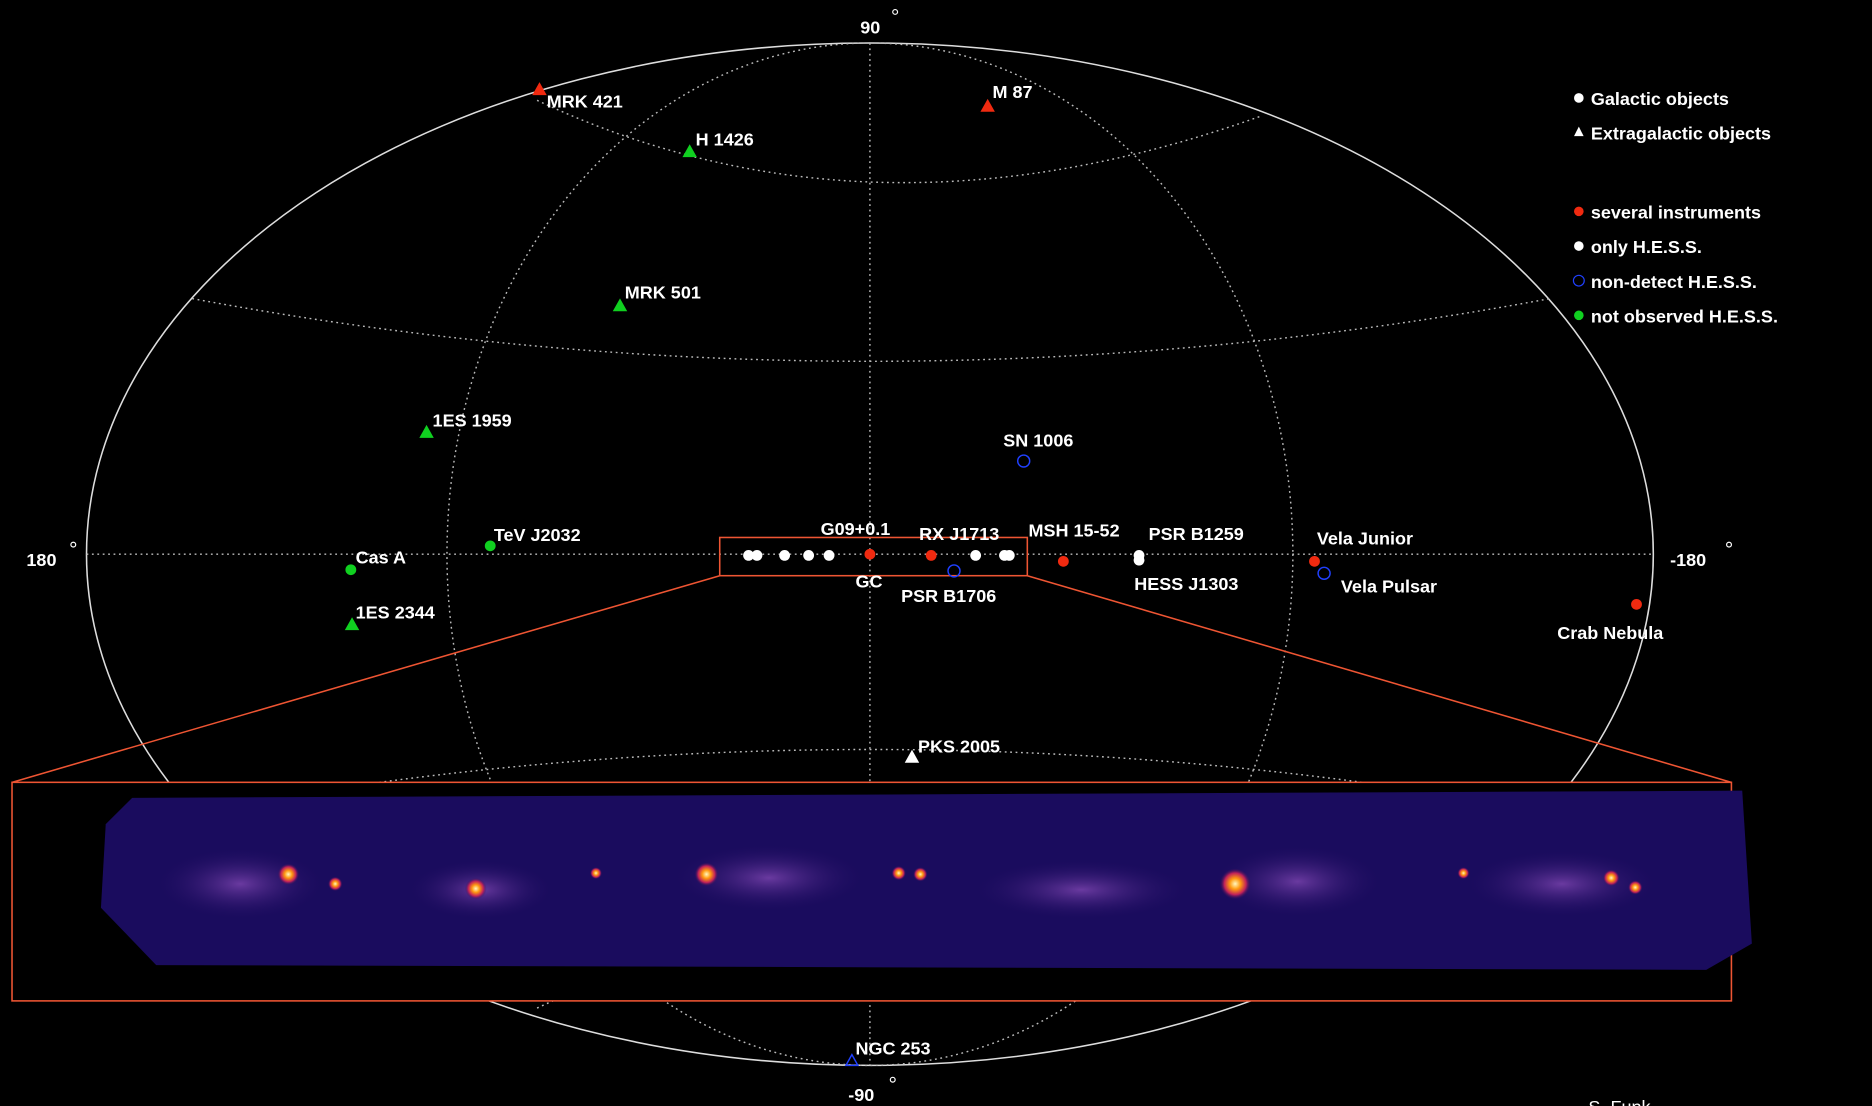 The width and height of the screenshot is (1872, 1106). I want to click on source-label: MRK 501, so click(663, 293).